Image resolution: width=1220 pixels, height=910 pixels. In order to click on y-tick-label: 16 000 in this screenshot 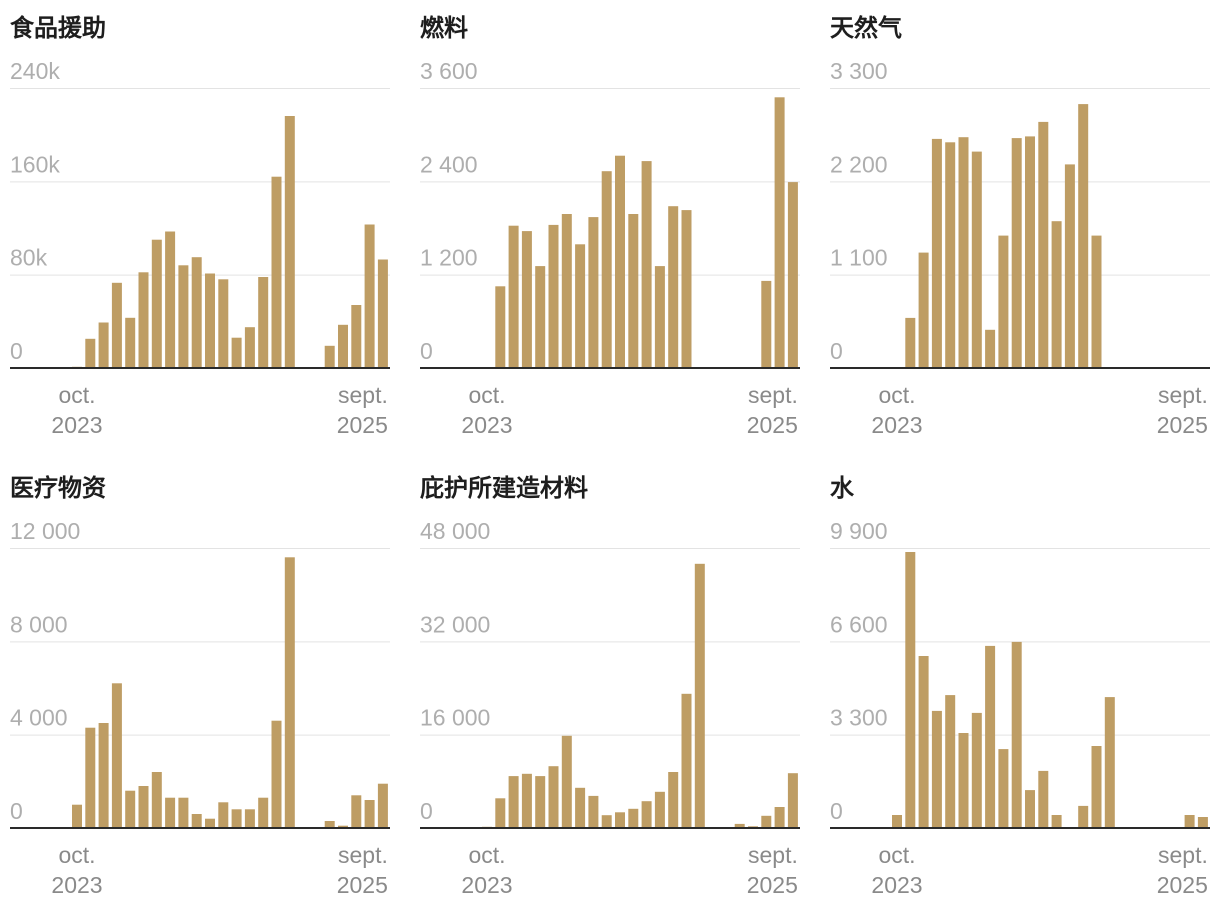, I will do `click(455, 718)`.